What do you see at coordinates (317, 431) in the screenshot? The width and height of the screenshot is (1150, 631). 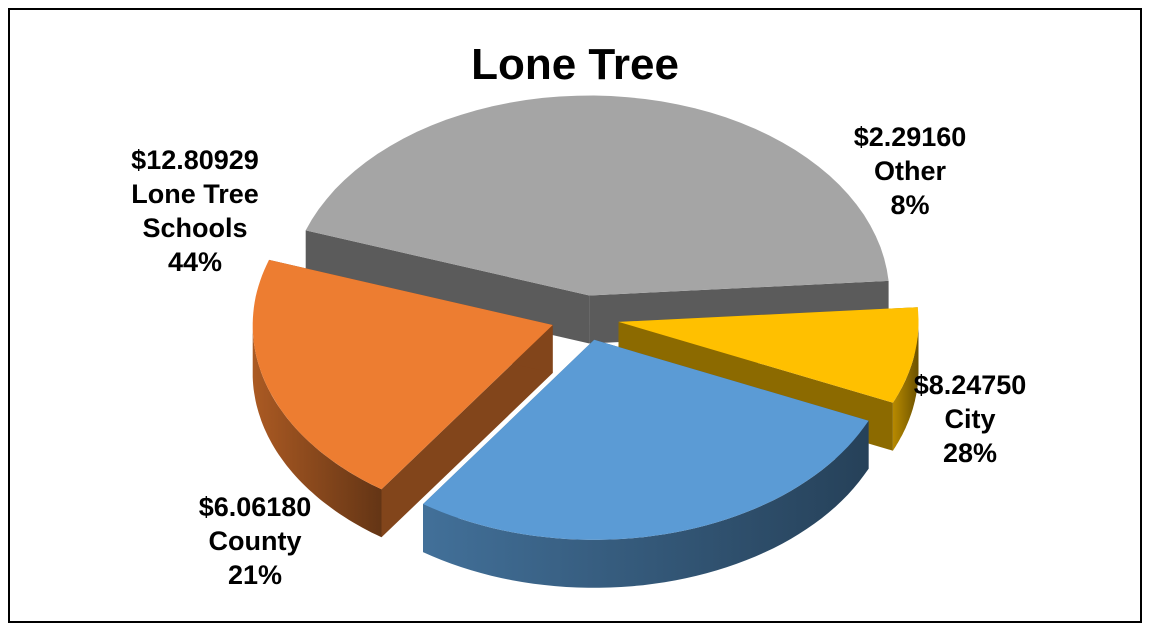 I see `slice-county-outer-wall` at bounding box center [317, 431].